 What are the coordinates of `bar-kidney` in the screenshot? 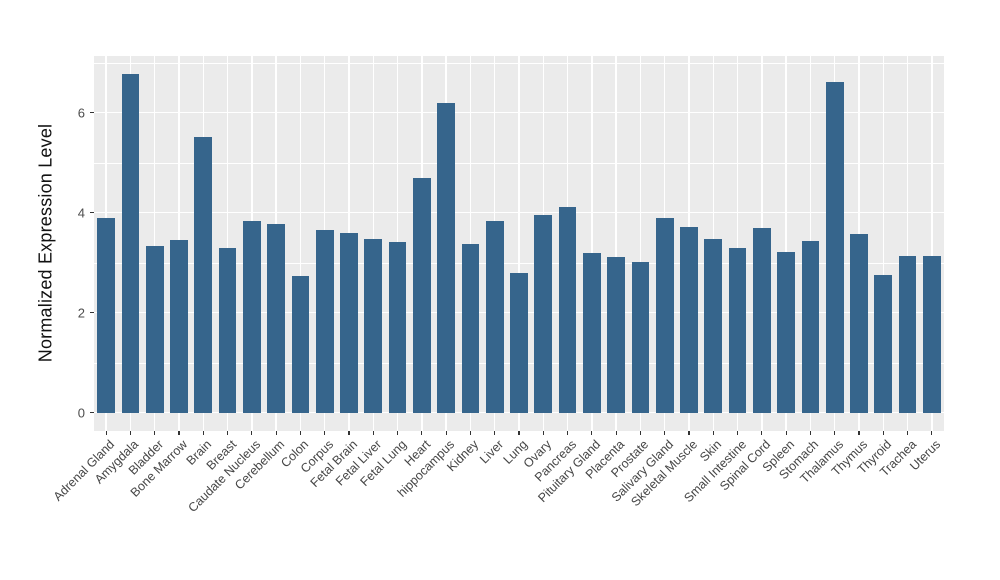 It's located at (470, 328).